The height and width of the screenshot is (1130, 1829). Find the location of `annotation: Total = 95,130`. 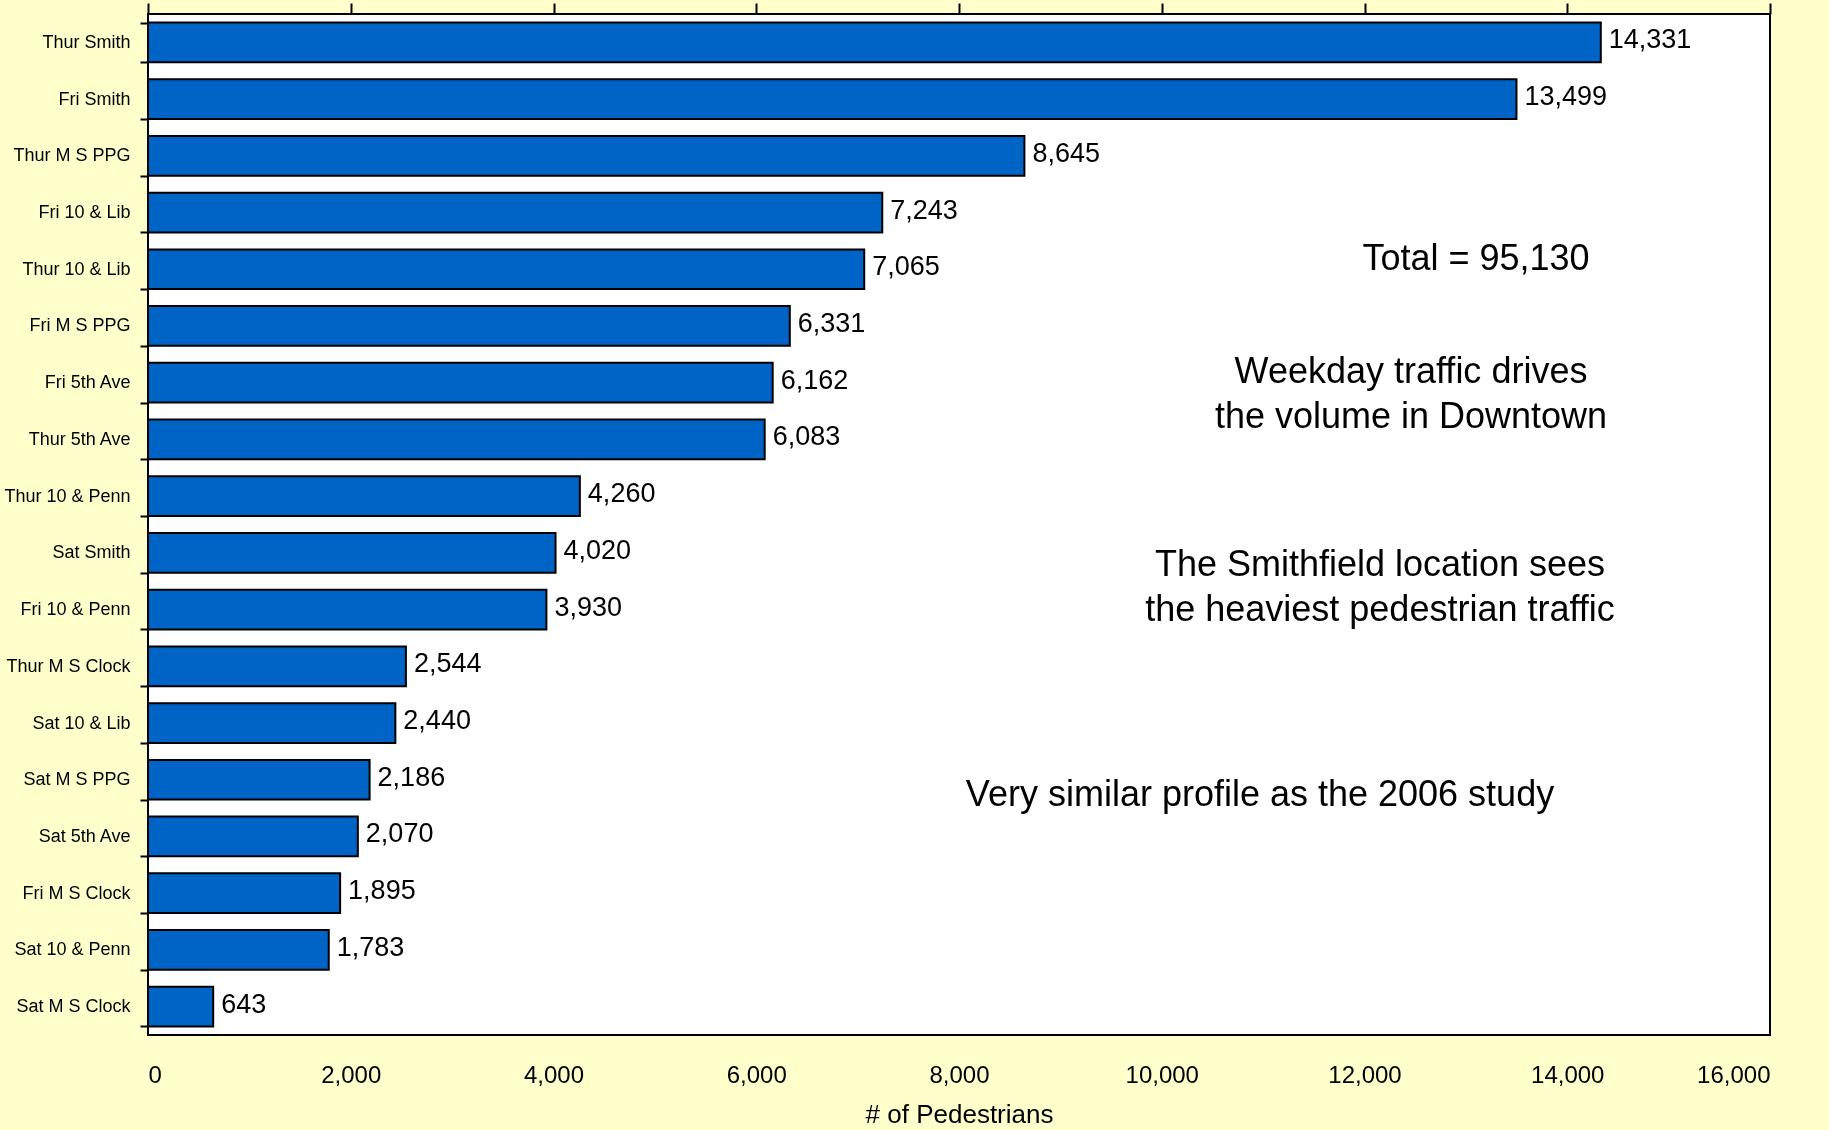

annotation: Total = 95,130 is located at coordinates (1476, 257).